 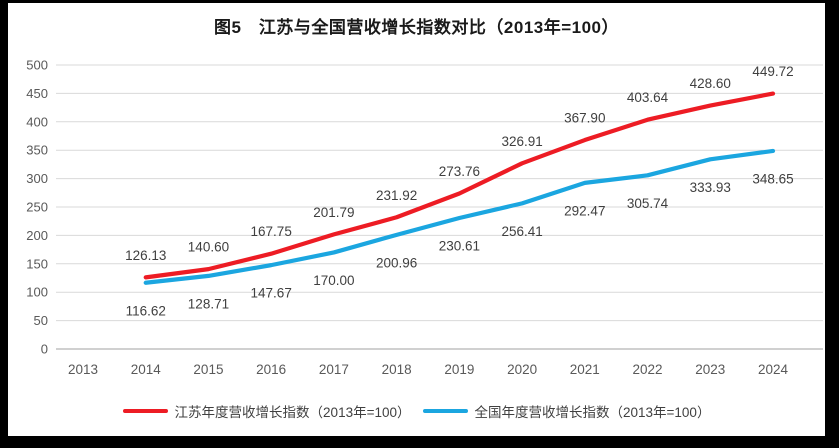 I want to click on data-point-label-jiangsu: 126.13, so click(x=145, y=255).